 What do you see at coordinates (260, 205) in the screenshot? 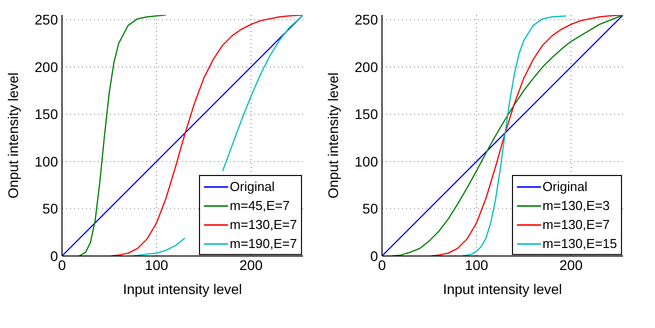
I see `legend-label: m=45,E=7` at bounding box center [260, 205].